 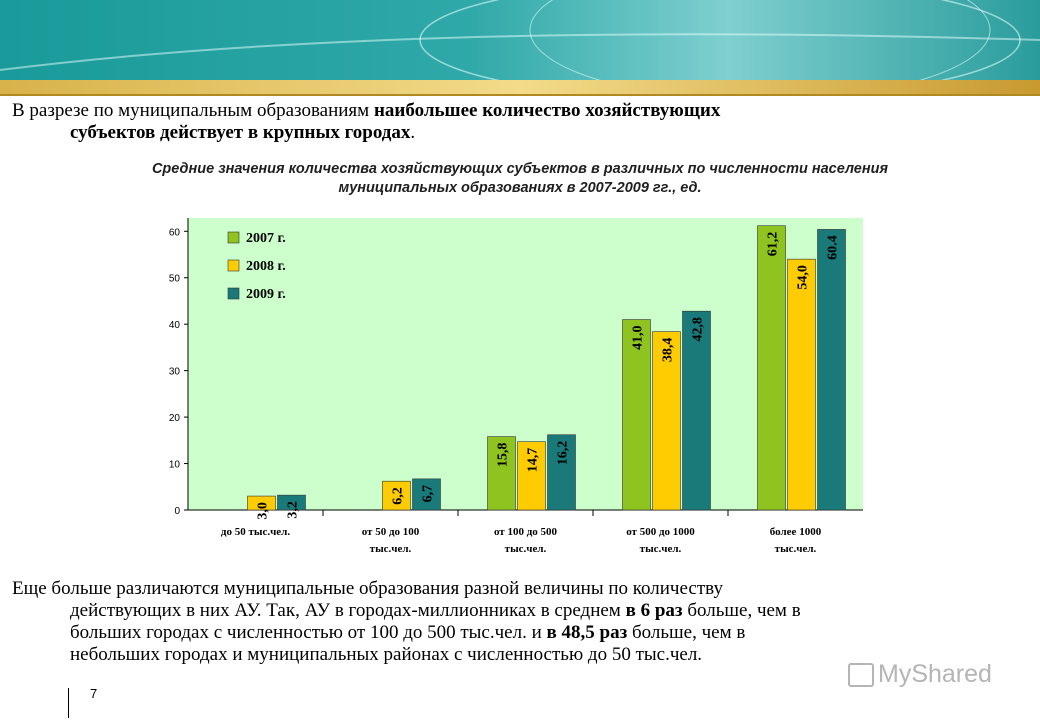 What do you see at coordinates (68, 703) in the screenshot?
I see `footer-divider` at bounding box center [68, 703].